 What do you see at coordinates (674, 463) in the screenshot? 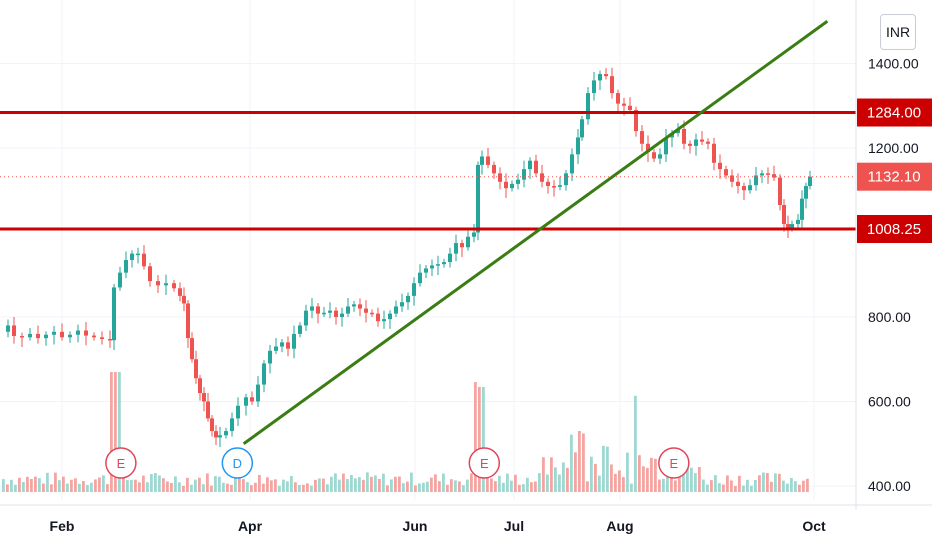
I see `earnings-marker` at bounding box center [674, 463].